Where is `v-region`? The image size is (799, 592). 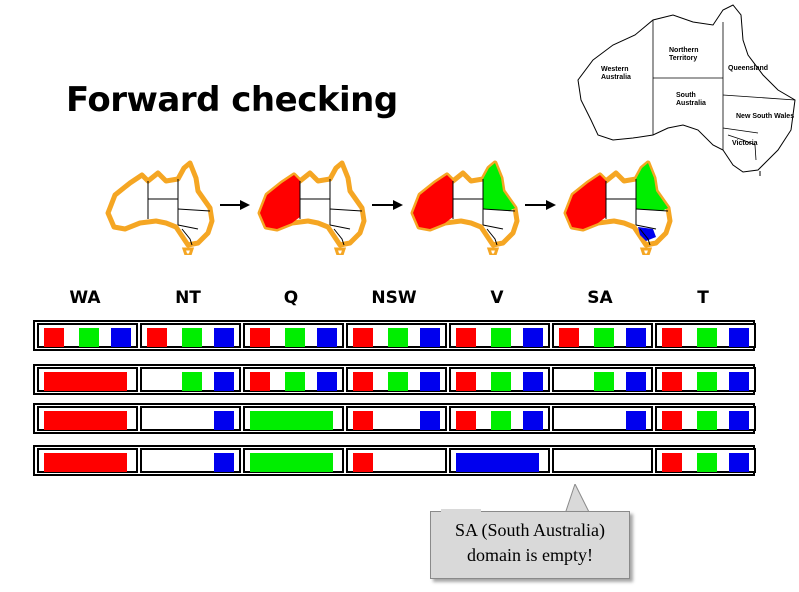
v-region is located at coordinates (647, 234).